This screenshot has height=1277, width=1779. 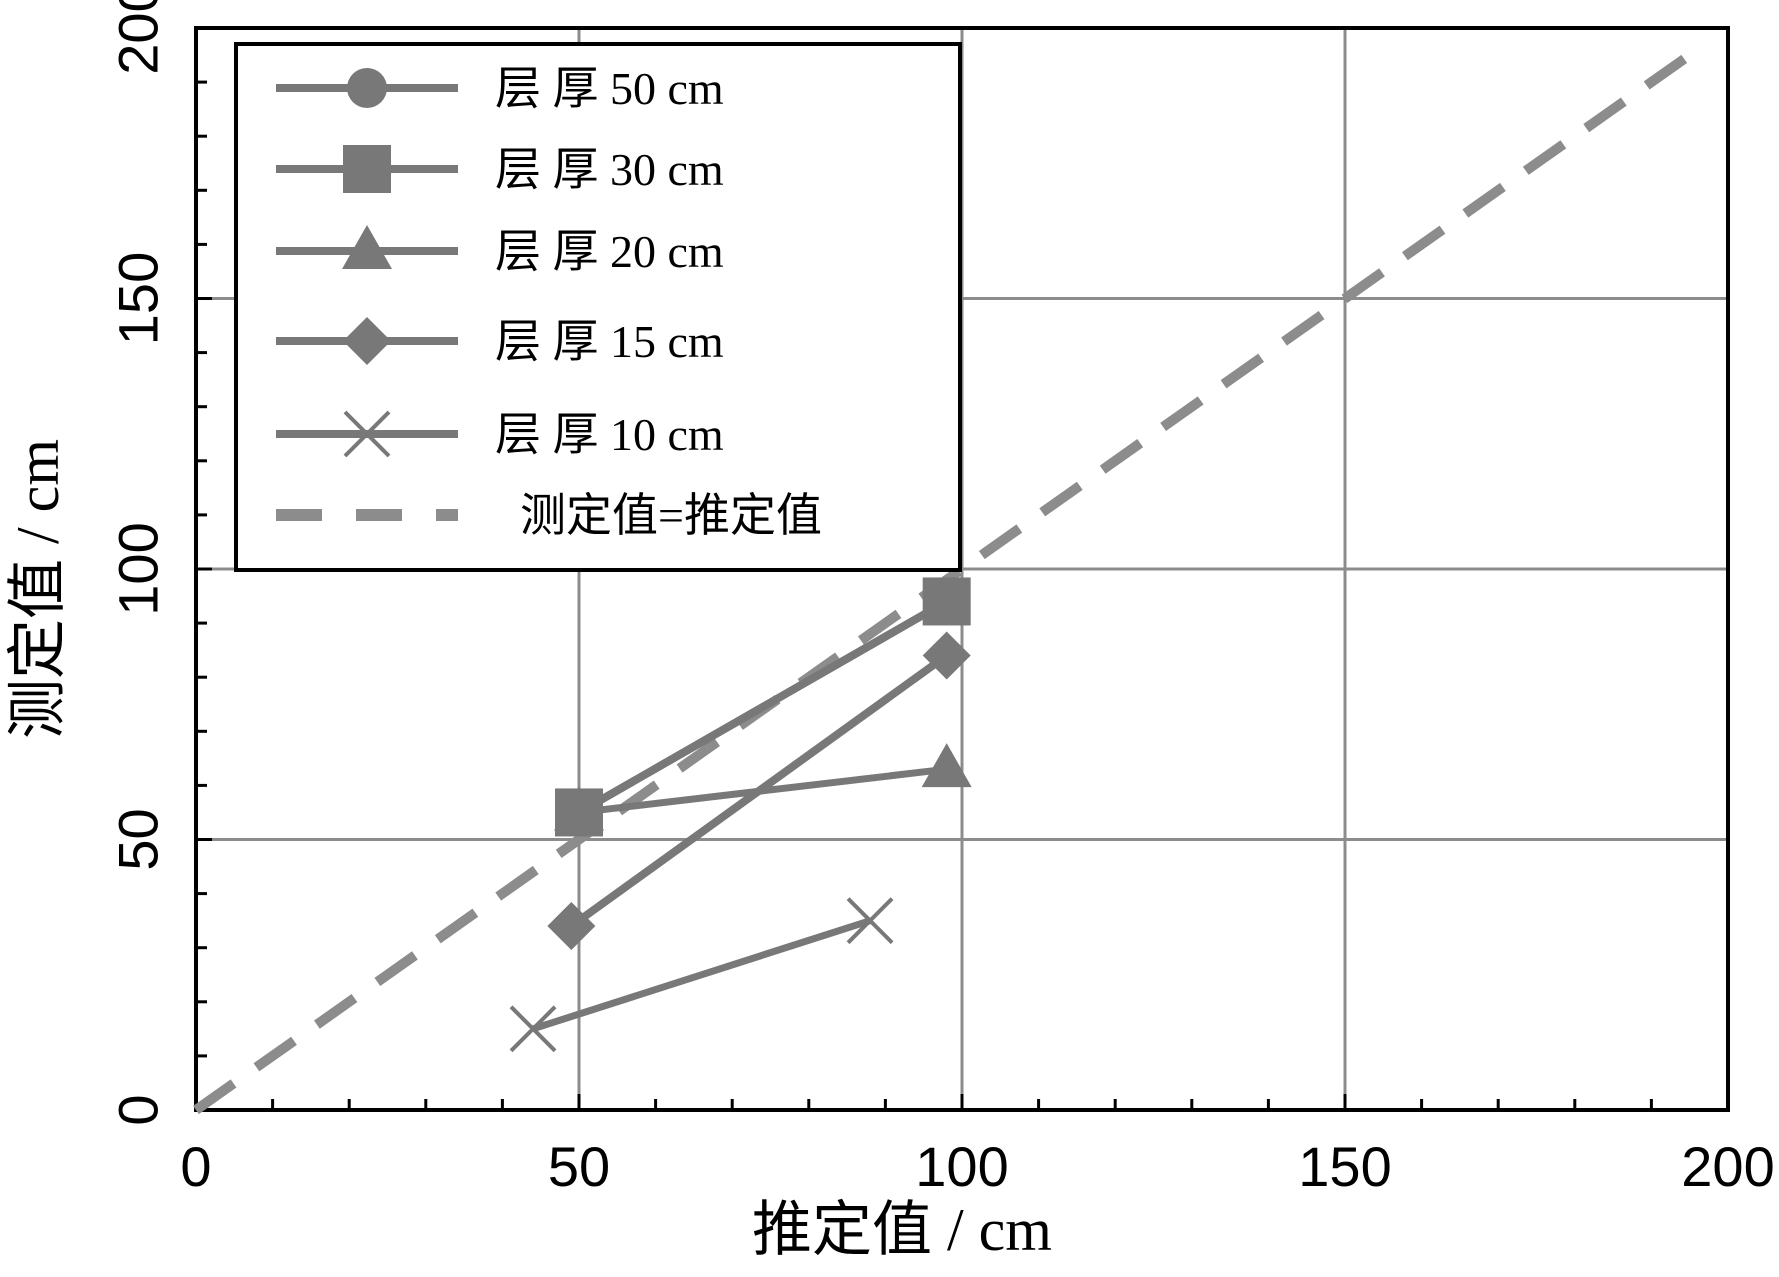 What do you see at coordinates (138, 1109) in the screenshot?
I see `y-tick-label: 0` at bounding box center [138, 1109].